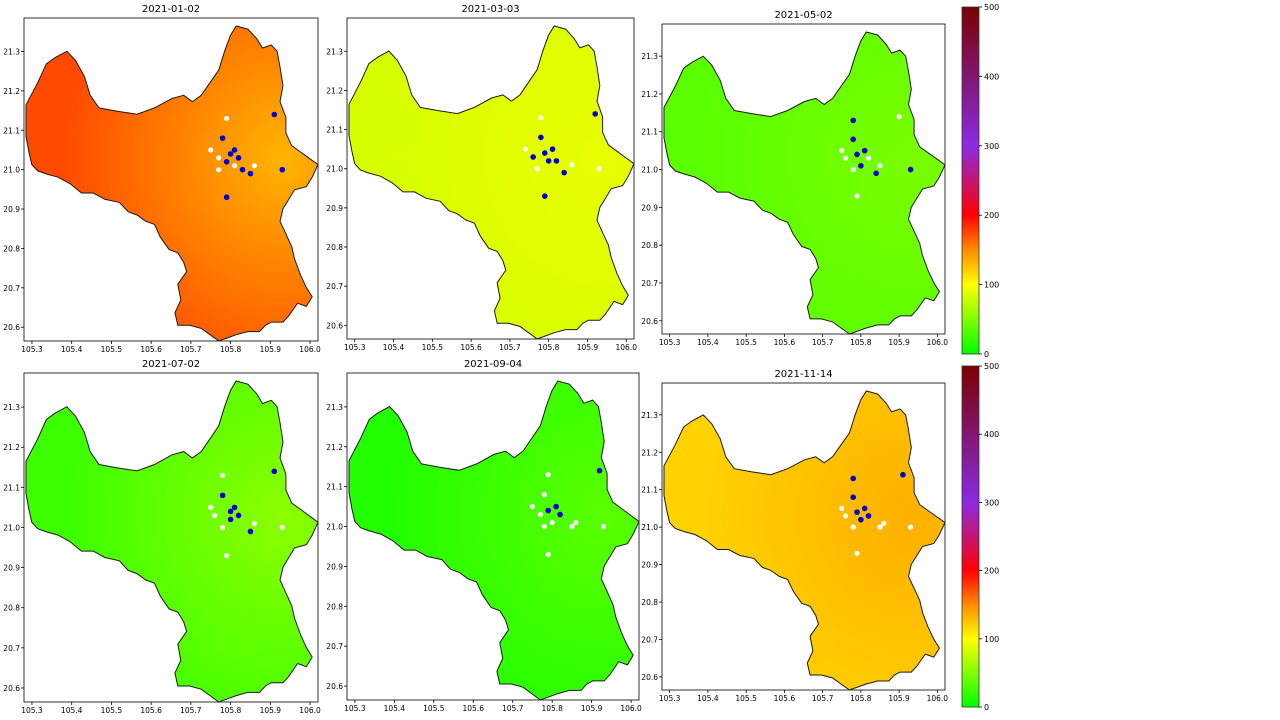 The height and width of the screenshot is (720, 1280). I want to click on map-title: 2021-11-14, so click(803, 374).